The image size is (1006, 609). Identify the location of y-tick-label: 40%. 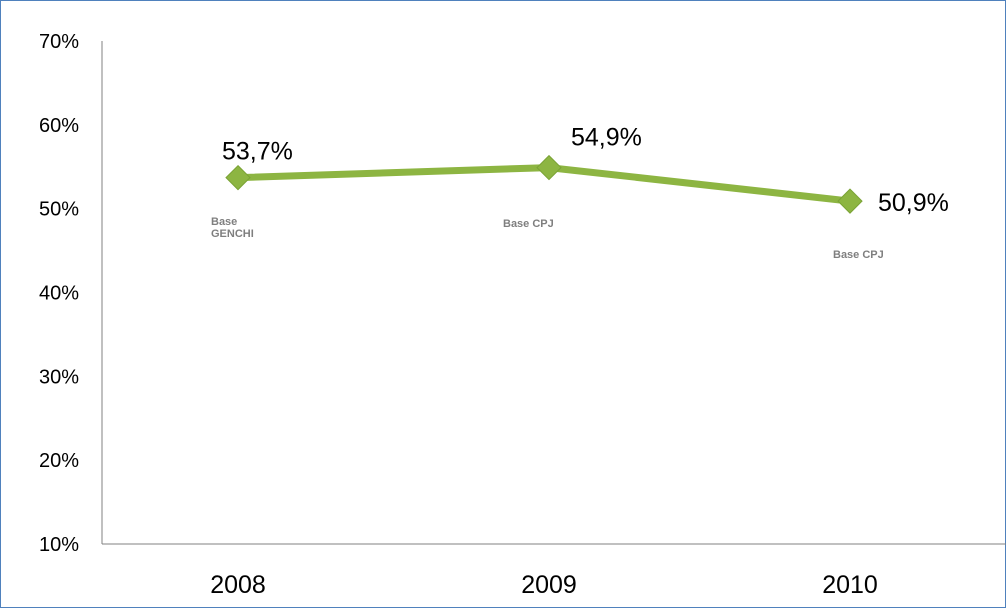
(59, 294).